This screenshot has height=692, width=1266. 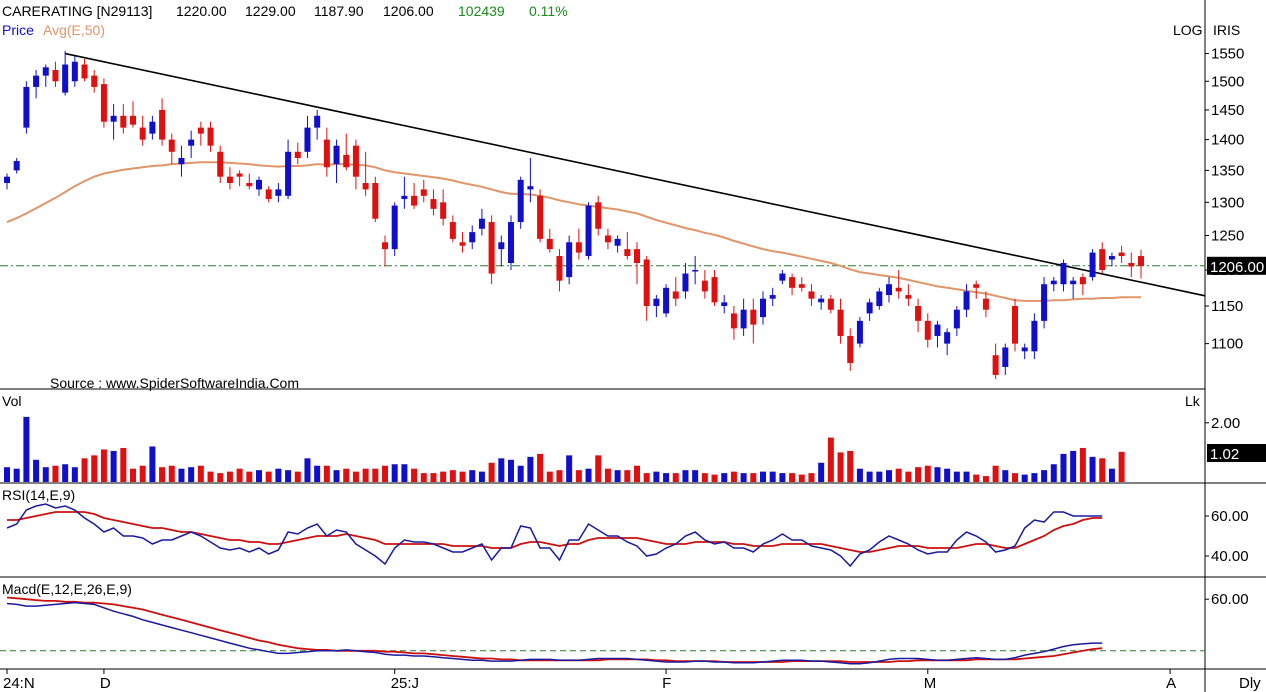 I want to click on rsi-panel: RSI(14,E,9) 60.00 40.00, so click(x=625, y=527).